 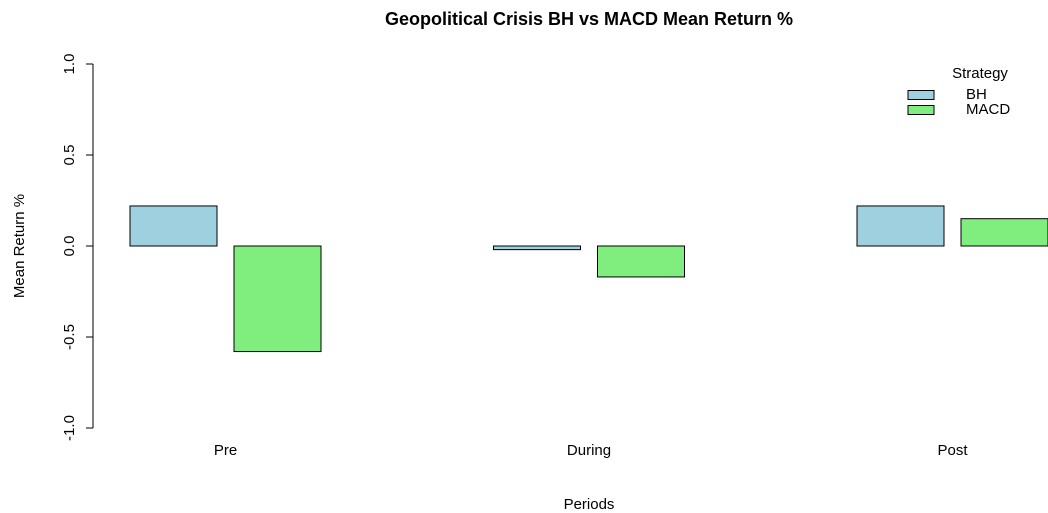 I want to click on y-tick-label: 1.0, so click(x=69, y=64).